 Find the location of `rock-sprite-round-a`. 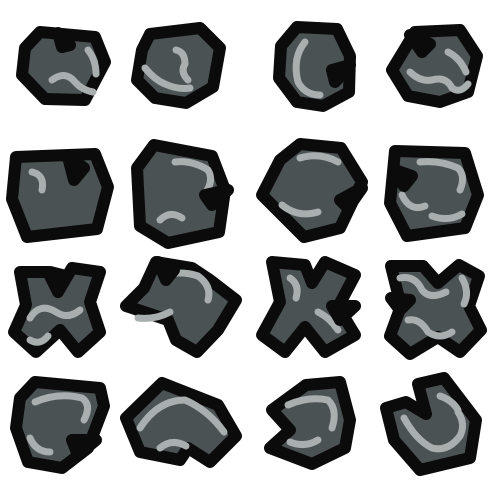

rock-sprite-round-a is located at coordinates (63, 66).